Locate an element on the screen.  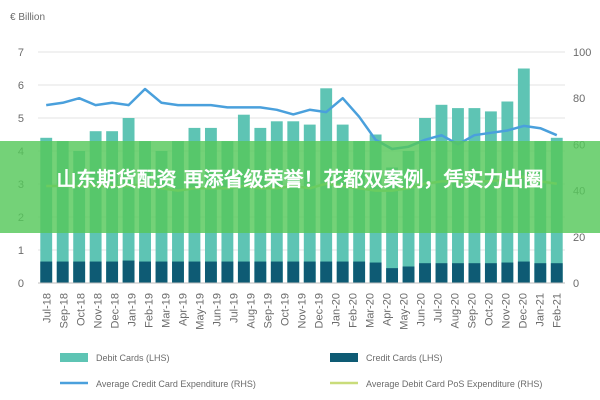
x-tick-label: May-20 is located at coordinates (405, 311).